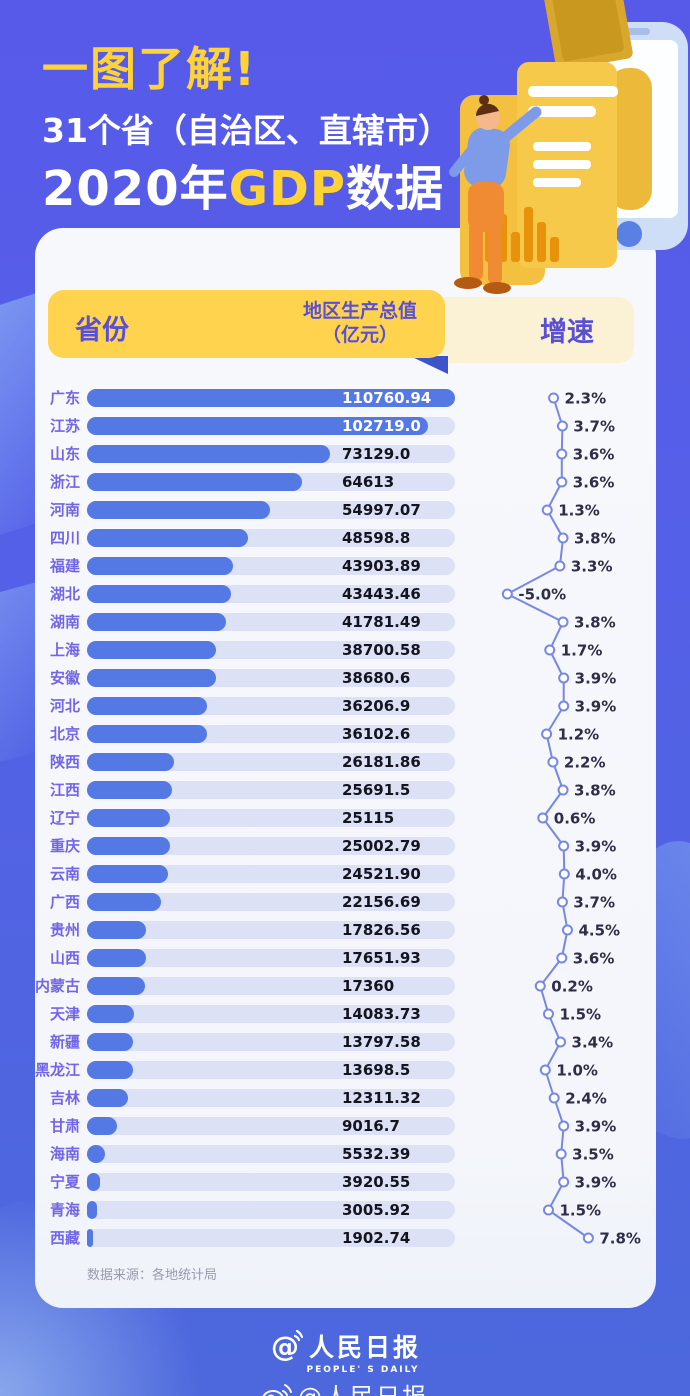  What do you see at coordinates (287, 1346) in the screenshot?
I see `at-megaphone-icon: @` at bounding box center [287, 1346].